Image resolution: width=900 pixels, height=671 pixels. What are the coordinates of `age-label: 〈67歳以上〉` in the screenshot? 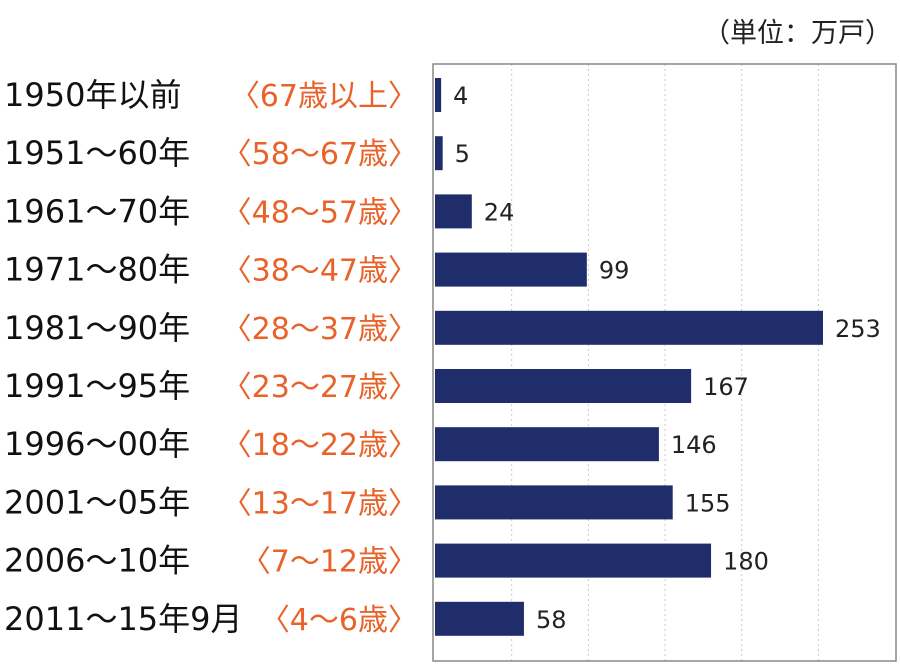 It's located at (324, 96).